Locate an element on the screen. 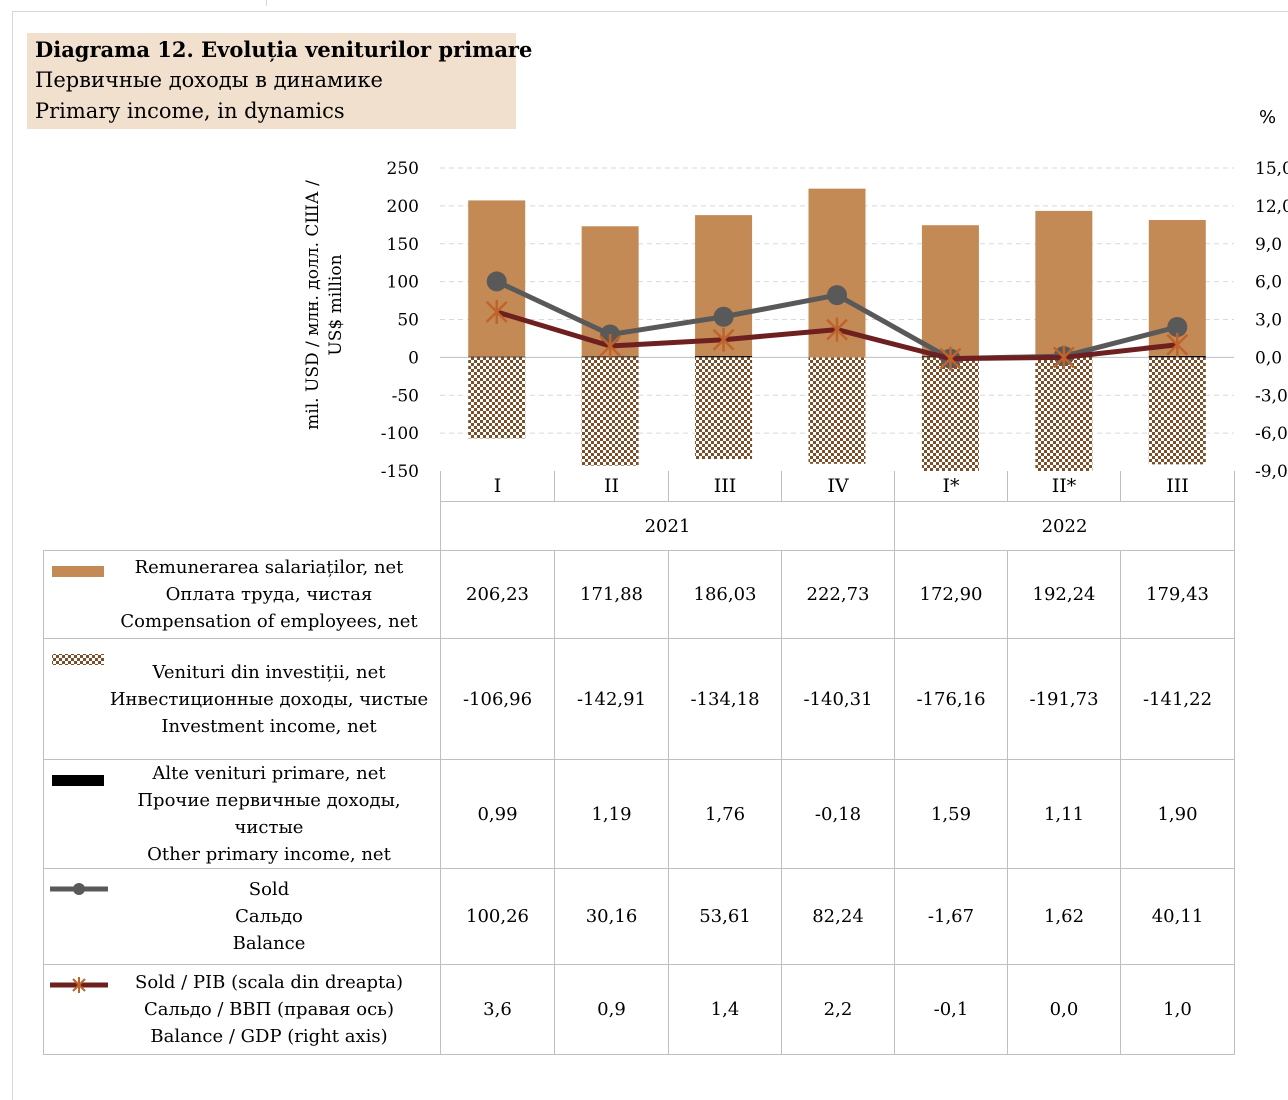 The width and height of the screenshot is (1288, 1100). value-cell: 172,90 is located at coordinates (951, 594).